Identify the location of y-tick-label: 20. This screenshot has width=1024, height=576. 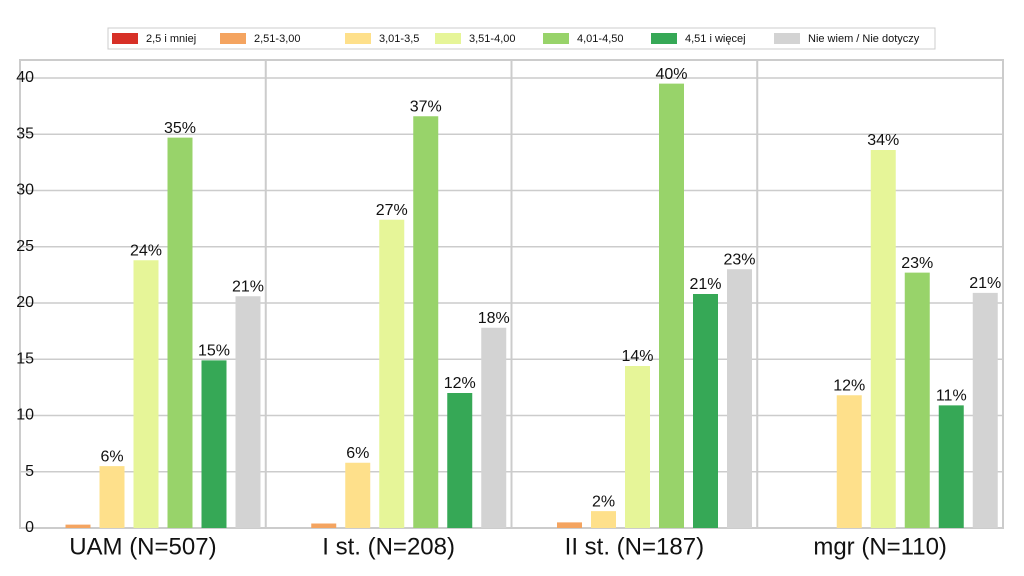
(25, 302).